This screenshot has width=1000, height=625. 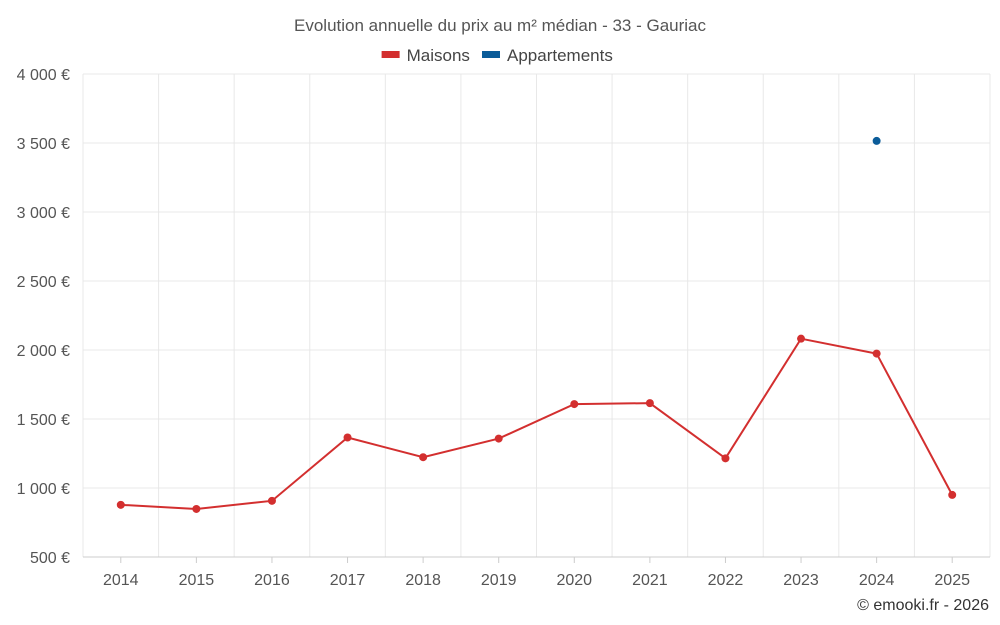 What do you see at coordinates (952, 580) in the screenshot?
I see `x-tick-label: 2025` at bounding box center [952, 580].